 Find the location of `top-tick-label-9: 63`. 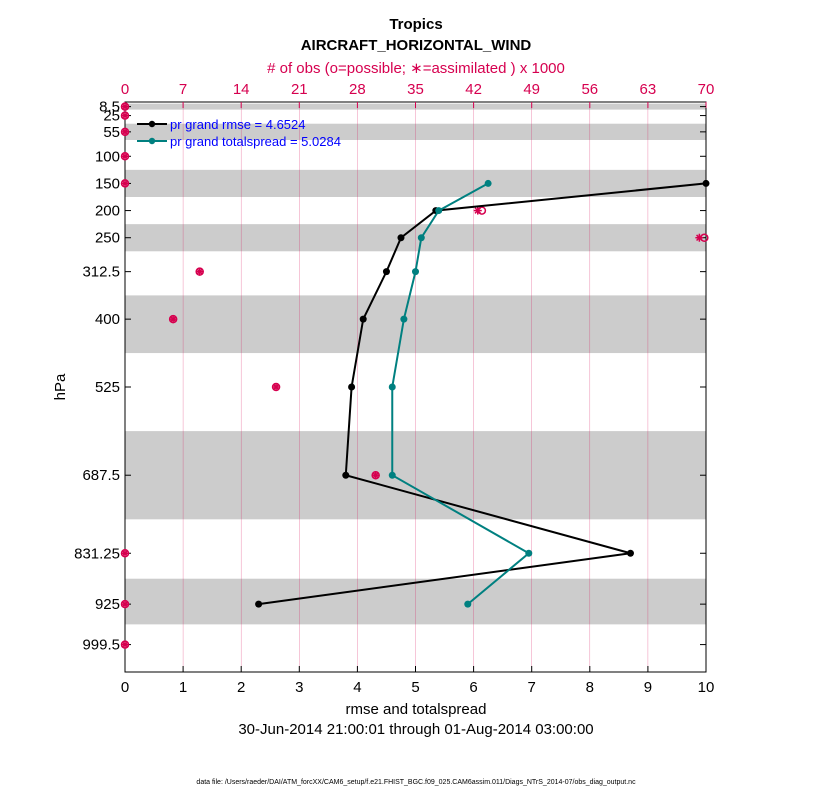

top-tick-label-9: 63 is located at coordinates (648, 89).